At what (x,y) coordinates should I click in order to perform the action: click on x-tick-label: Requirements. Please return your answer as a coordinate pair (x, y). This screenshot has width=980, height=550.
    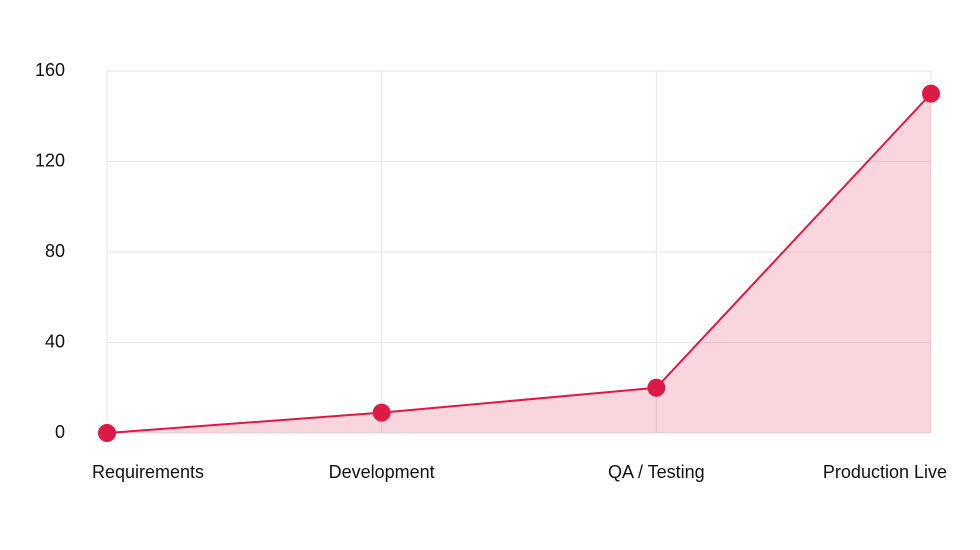
    Looking at the image, I should click on (148, 472).